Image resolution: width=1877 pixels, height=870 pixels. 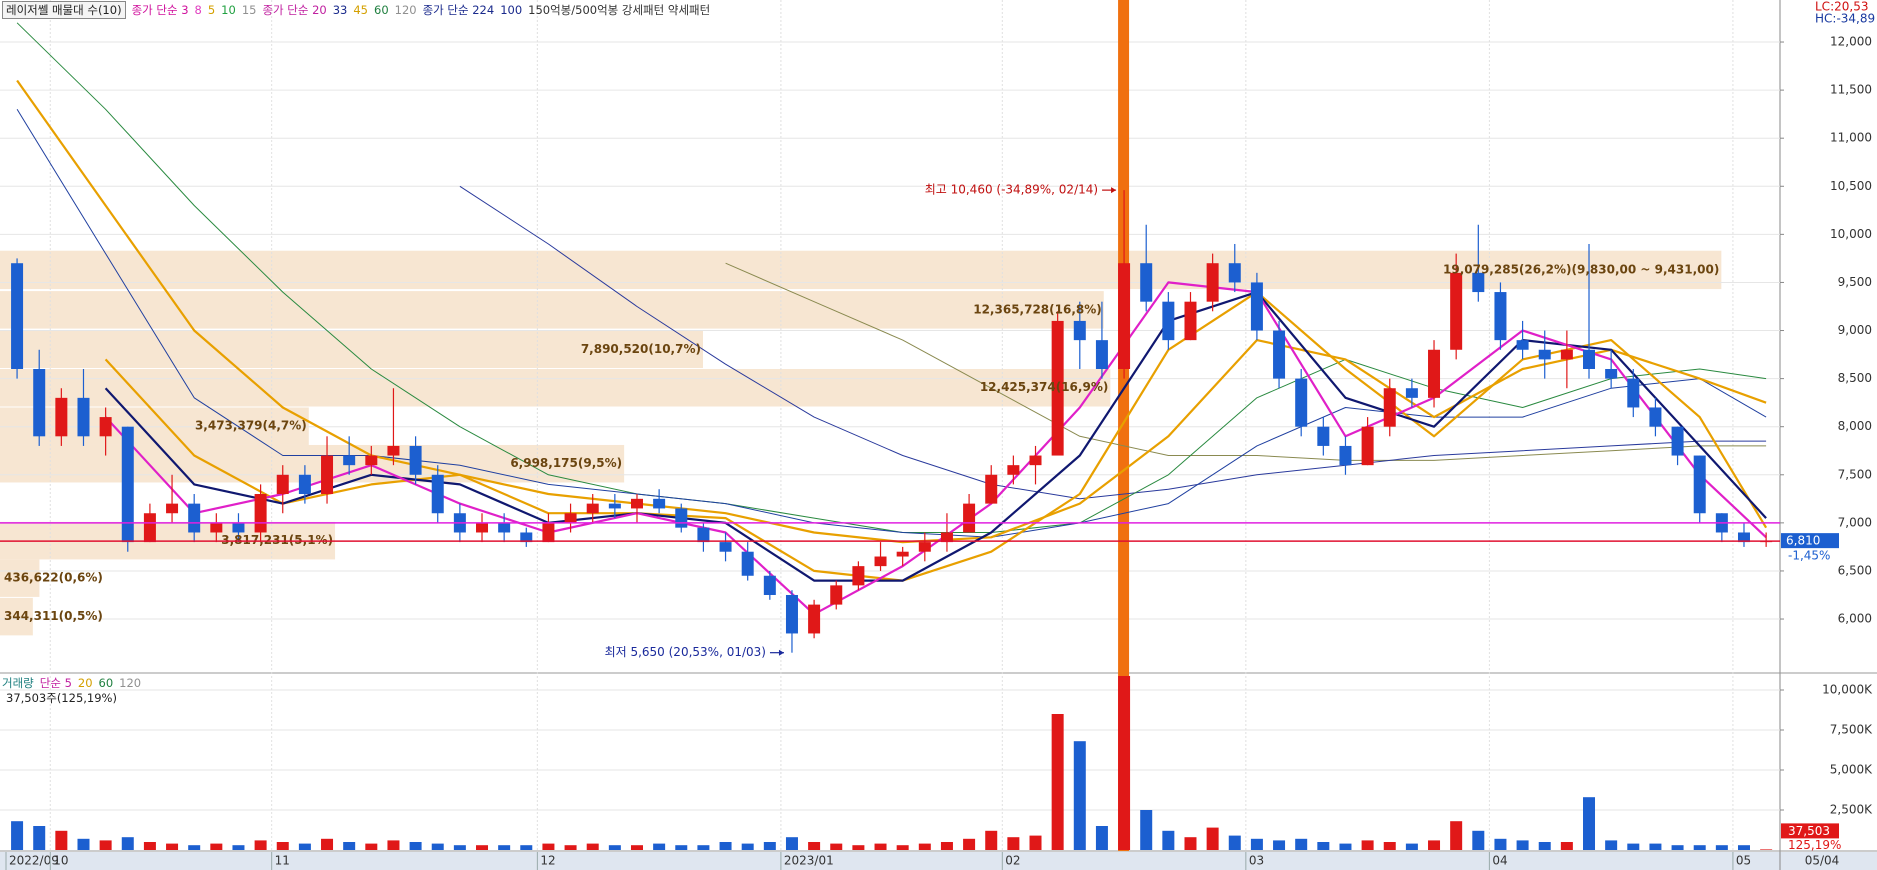 What do you see at coordinates (1847, 690) in the screenshot?
I see `y-tick-label: 10,000K` at bounding box center [1847, 690].